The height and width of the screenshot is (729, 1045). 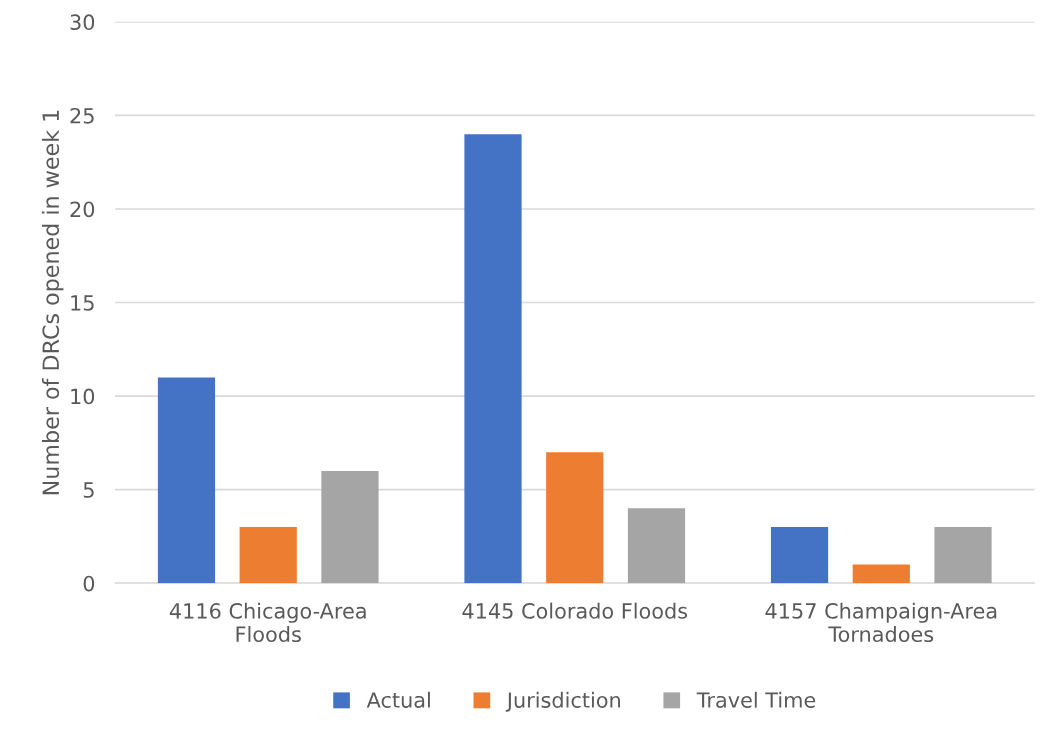 I want to click on x-tick-label: 4116 Chicago-Area Floods, so click(x=267, y=622).